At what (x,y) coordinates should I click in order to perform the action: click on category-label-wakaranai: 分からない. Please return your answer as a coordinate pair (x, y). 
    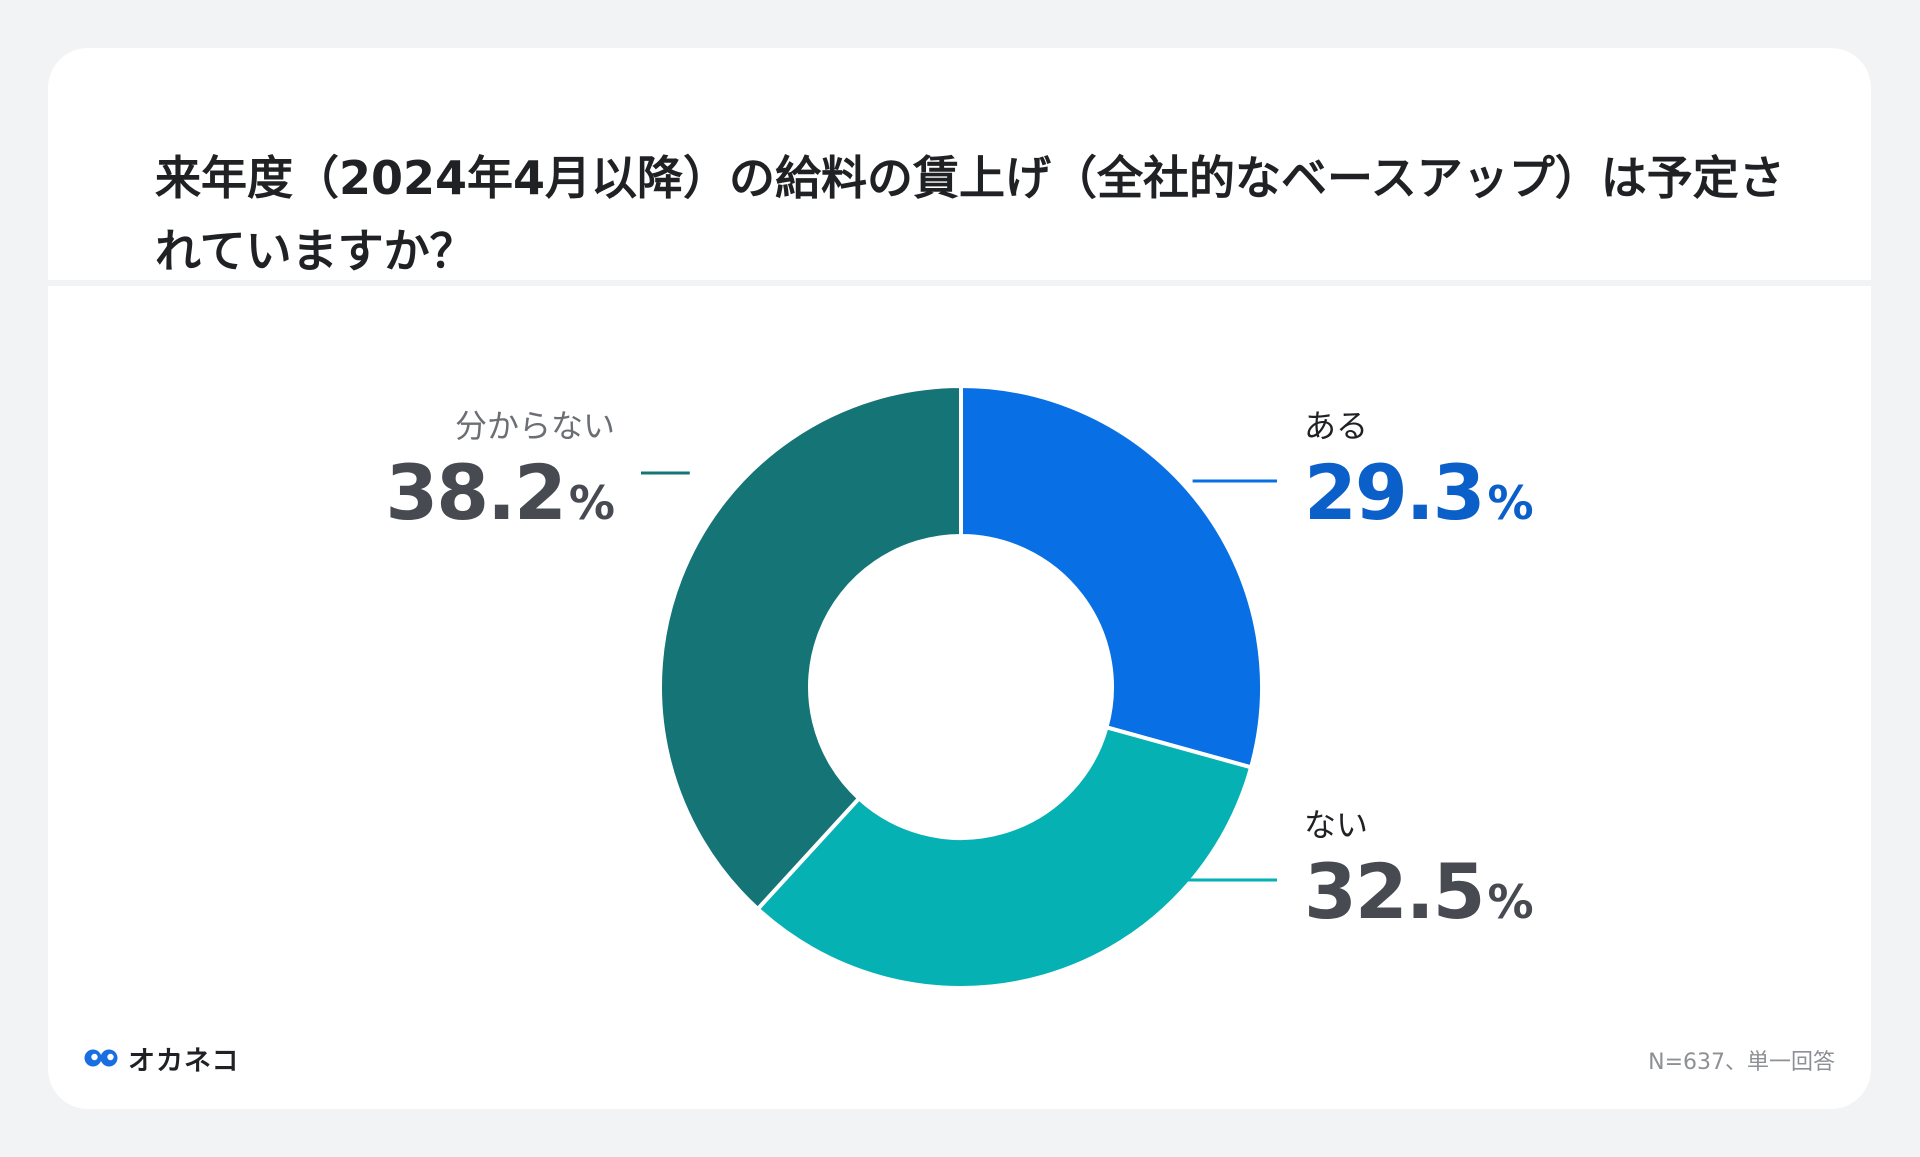
    Looking at the image, I should click on (535, 426).